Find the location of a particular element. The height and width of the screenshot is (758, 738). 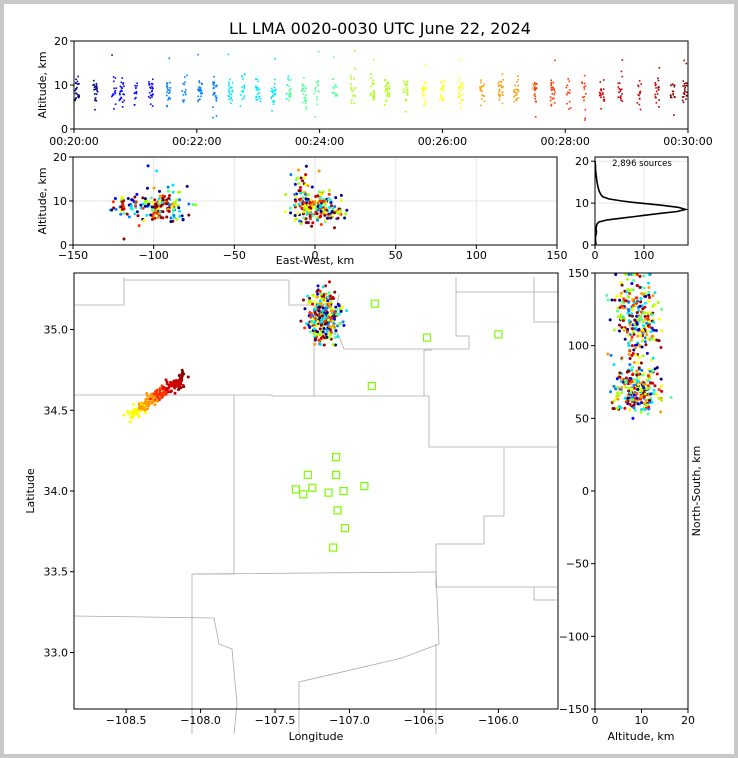

histogram-count-axis-tick-label: 0 is located at coordinates (595, 255).